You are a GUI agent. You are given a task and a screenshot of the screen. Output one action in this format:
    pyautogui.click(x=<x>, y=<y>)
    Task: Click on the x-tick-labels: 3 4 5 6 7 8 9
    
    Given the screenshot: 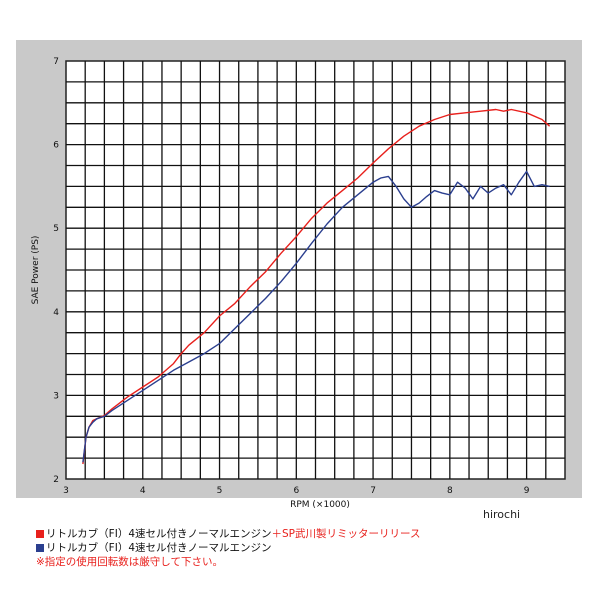 What is the action you would take?
    pyautogui.click(x=296, y=491)
    